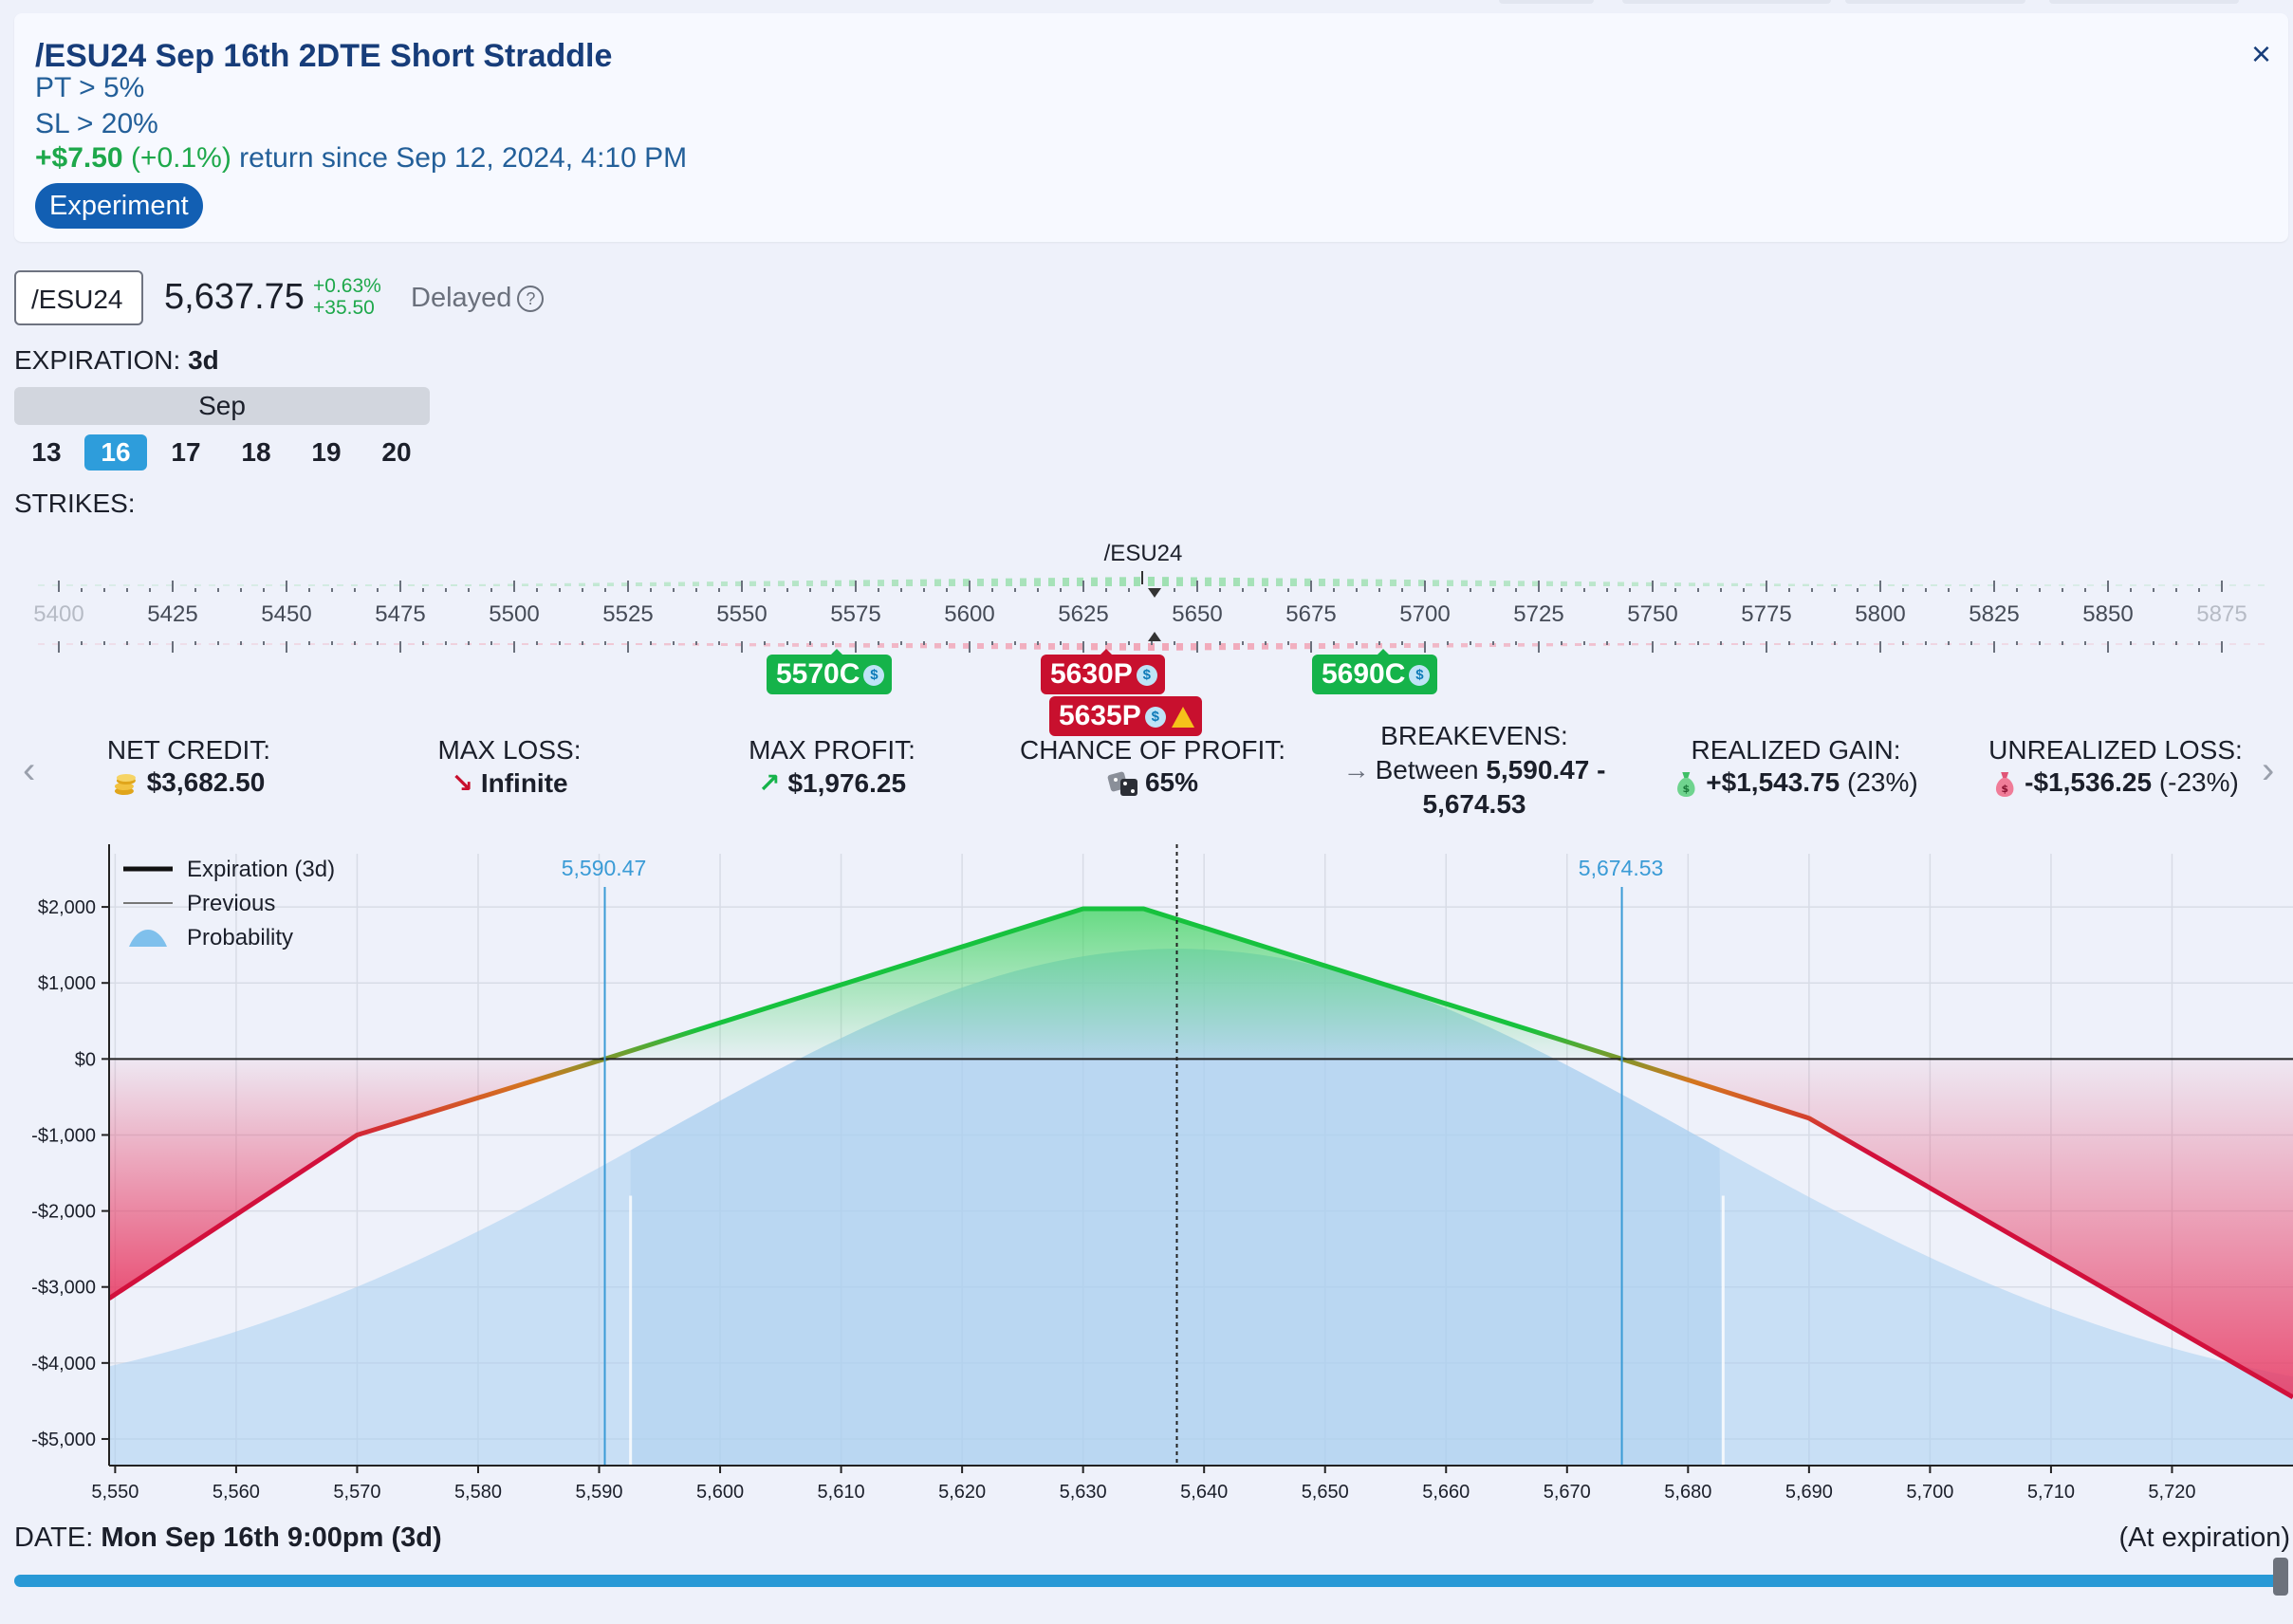 This screenshot has width=2293, height=1624. What do you see at coordinates (1083, 614) in the screenshot?
I see `strike-label: 5625` at bounding box center [1083, 614].